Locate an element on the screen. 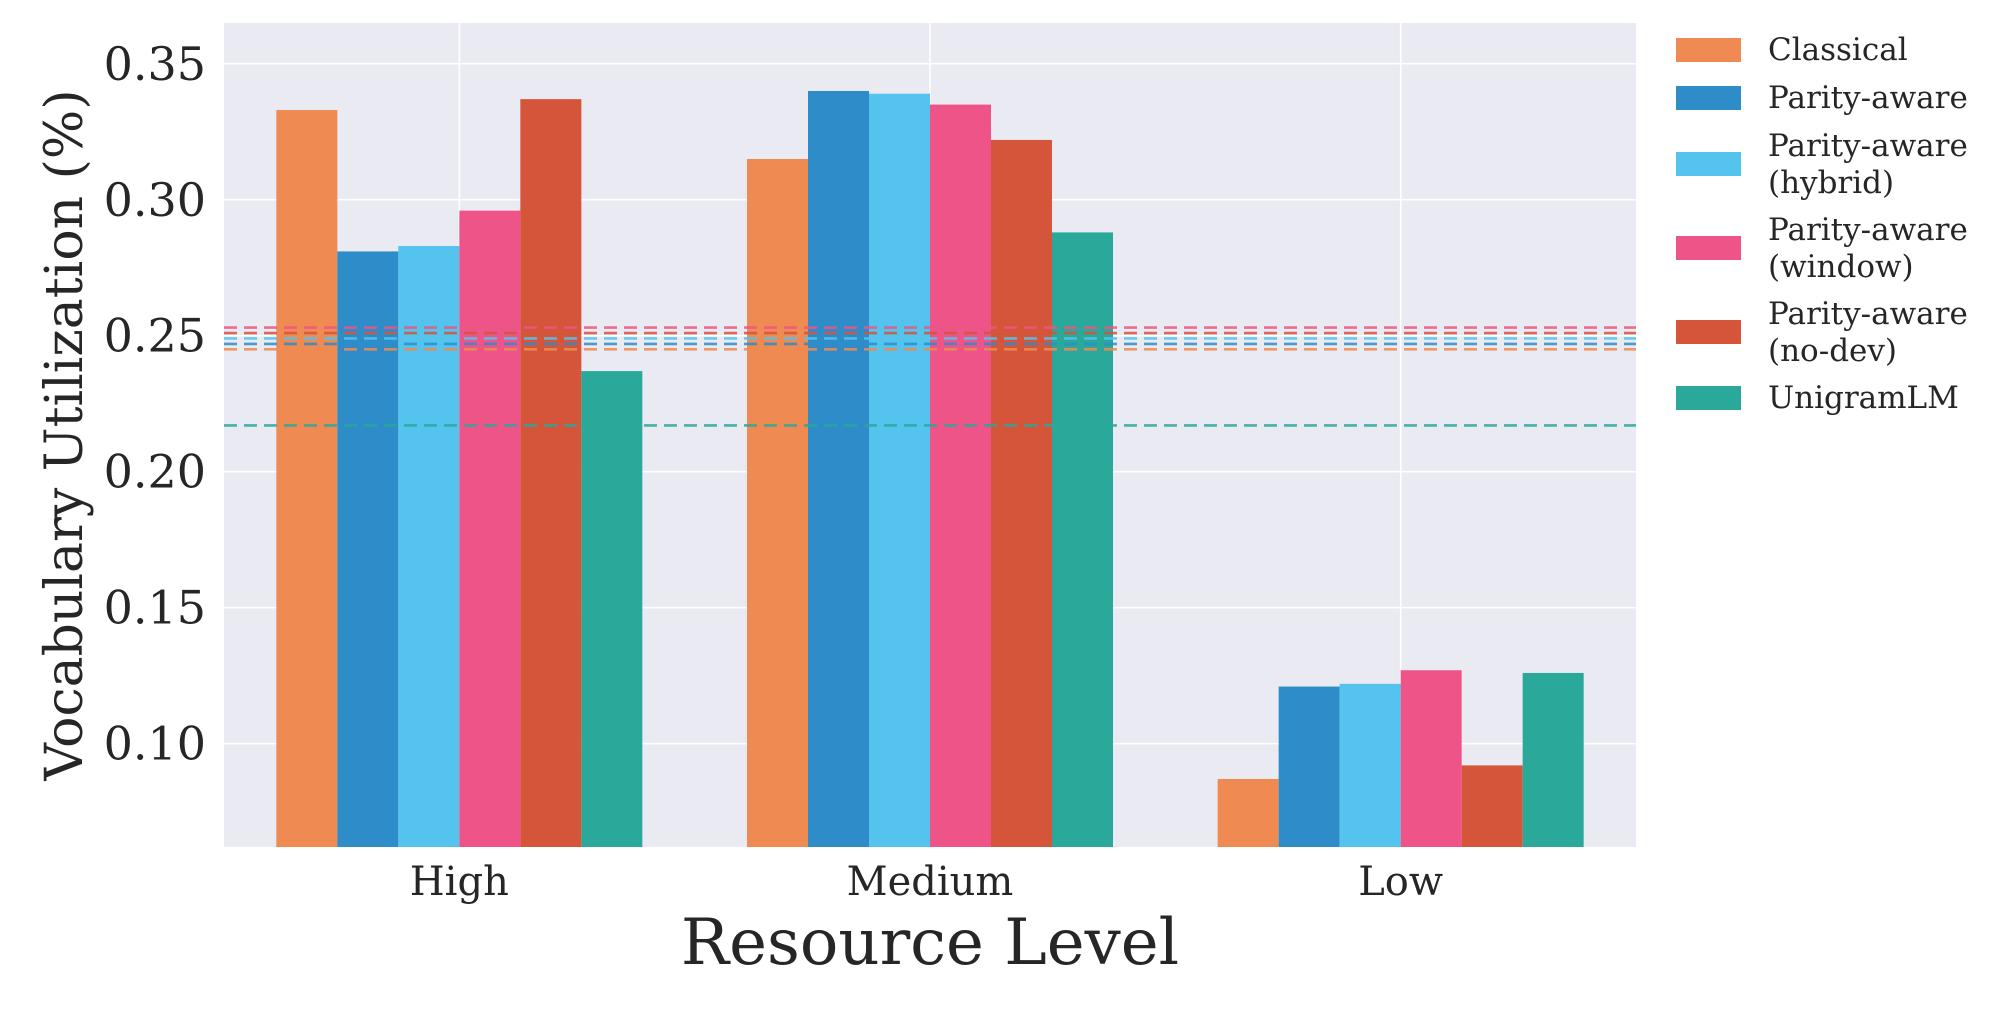 This screenshot has height=1009, width=2007. legend-label: Parity-aware (window) is located at coordinates (1868, 248).